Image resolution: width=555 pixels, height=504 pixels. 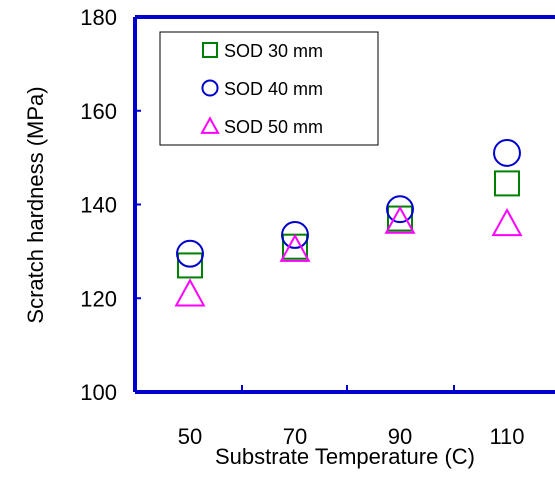 I want to click on x-tick-label: 90, so click(x=400, y=436).